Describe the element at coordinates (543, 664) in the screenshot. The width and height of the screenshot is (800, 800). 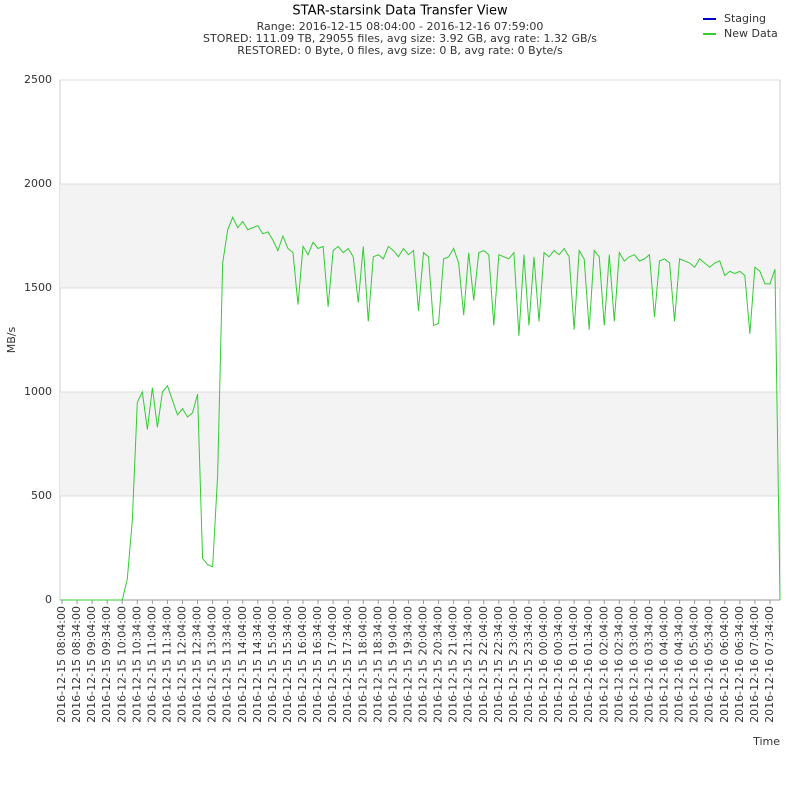
I see `x-tick-label: 2016-12-16 00:04:00` at that location.